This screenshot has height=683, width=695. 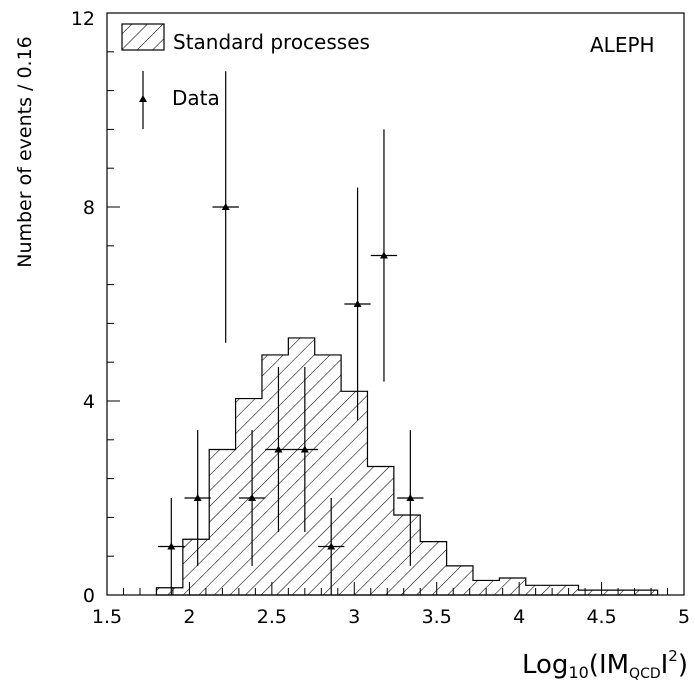 What do you see at coordinates (391, 605) in the screenshot?
I see `x-axis-ticks: 1.5 2 2.5 3 3.5 4 4.5 5` at bounding box center [391, 605].